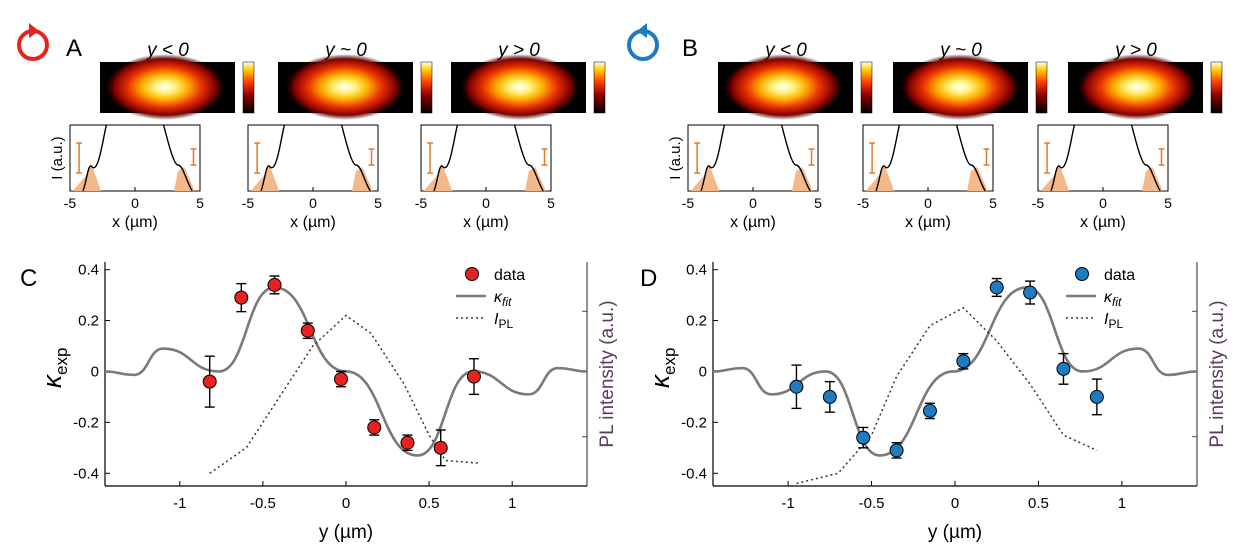  I want to click on chart-d-xtick-label-3: 0.5, so click(1038, 503).